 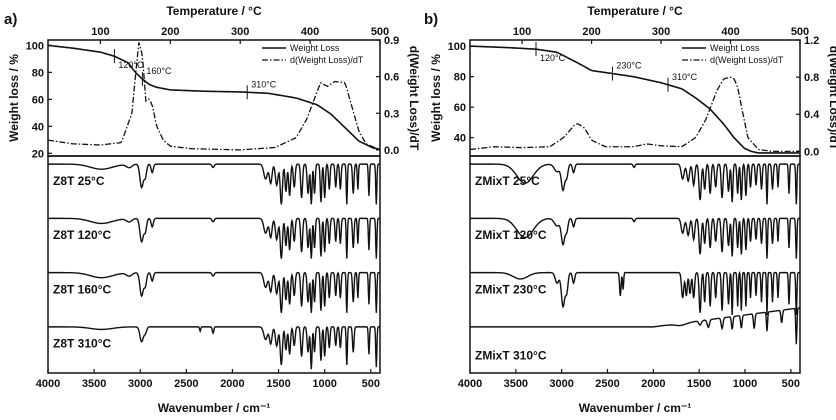 I want to click on derivative-tick-label: 0.4, so click(x=812, y=115).